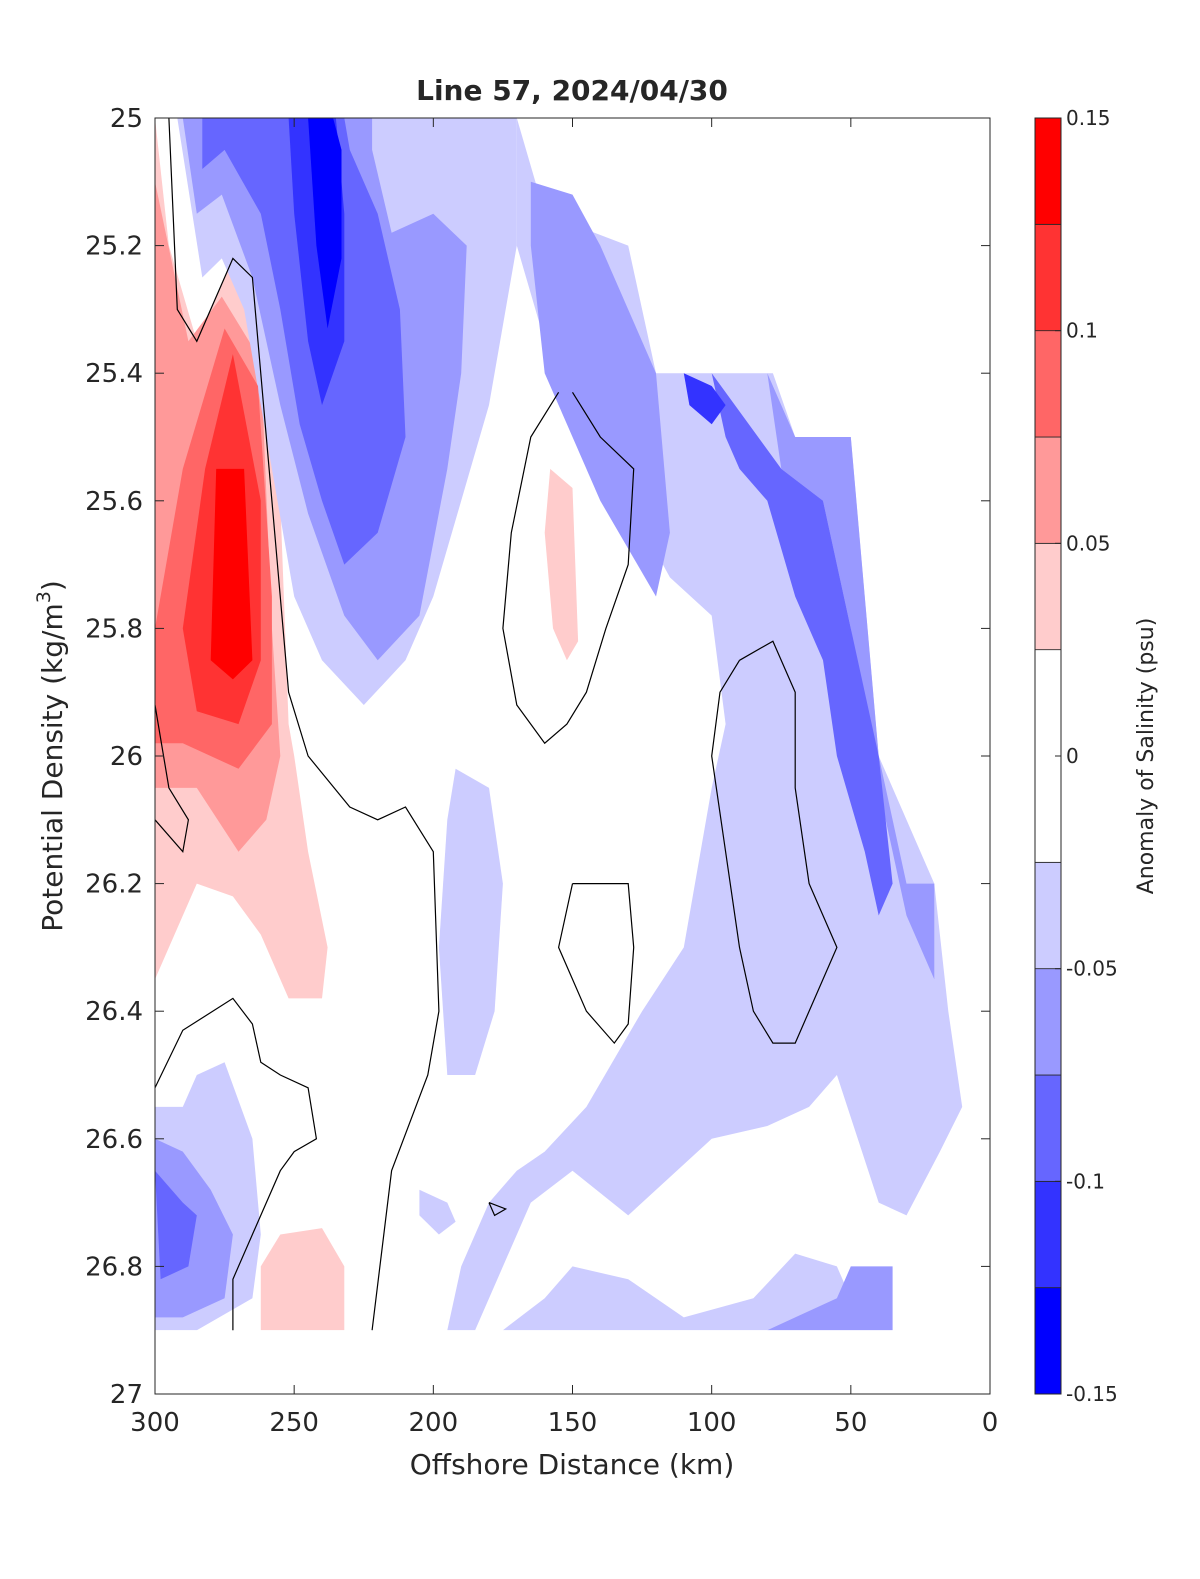 The height and width of the screenshot is (1579, 1200). Describe the element at coordinates (302, 1279) in the screenshot. I see `contour-region-positive-deep` at that location.